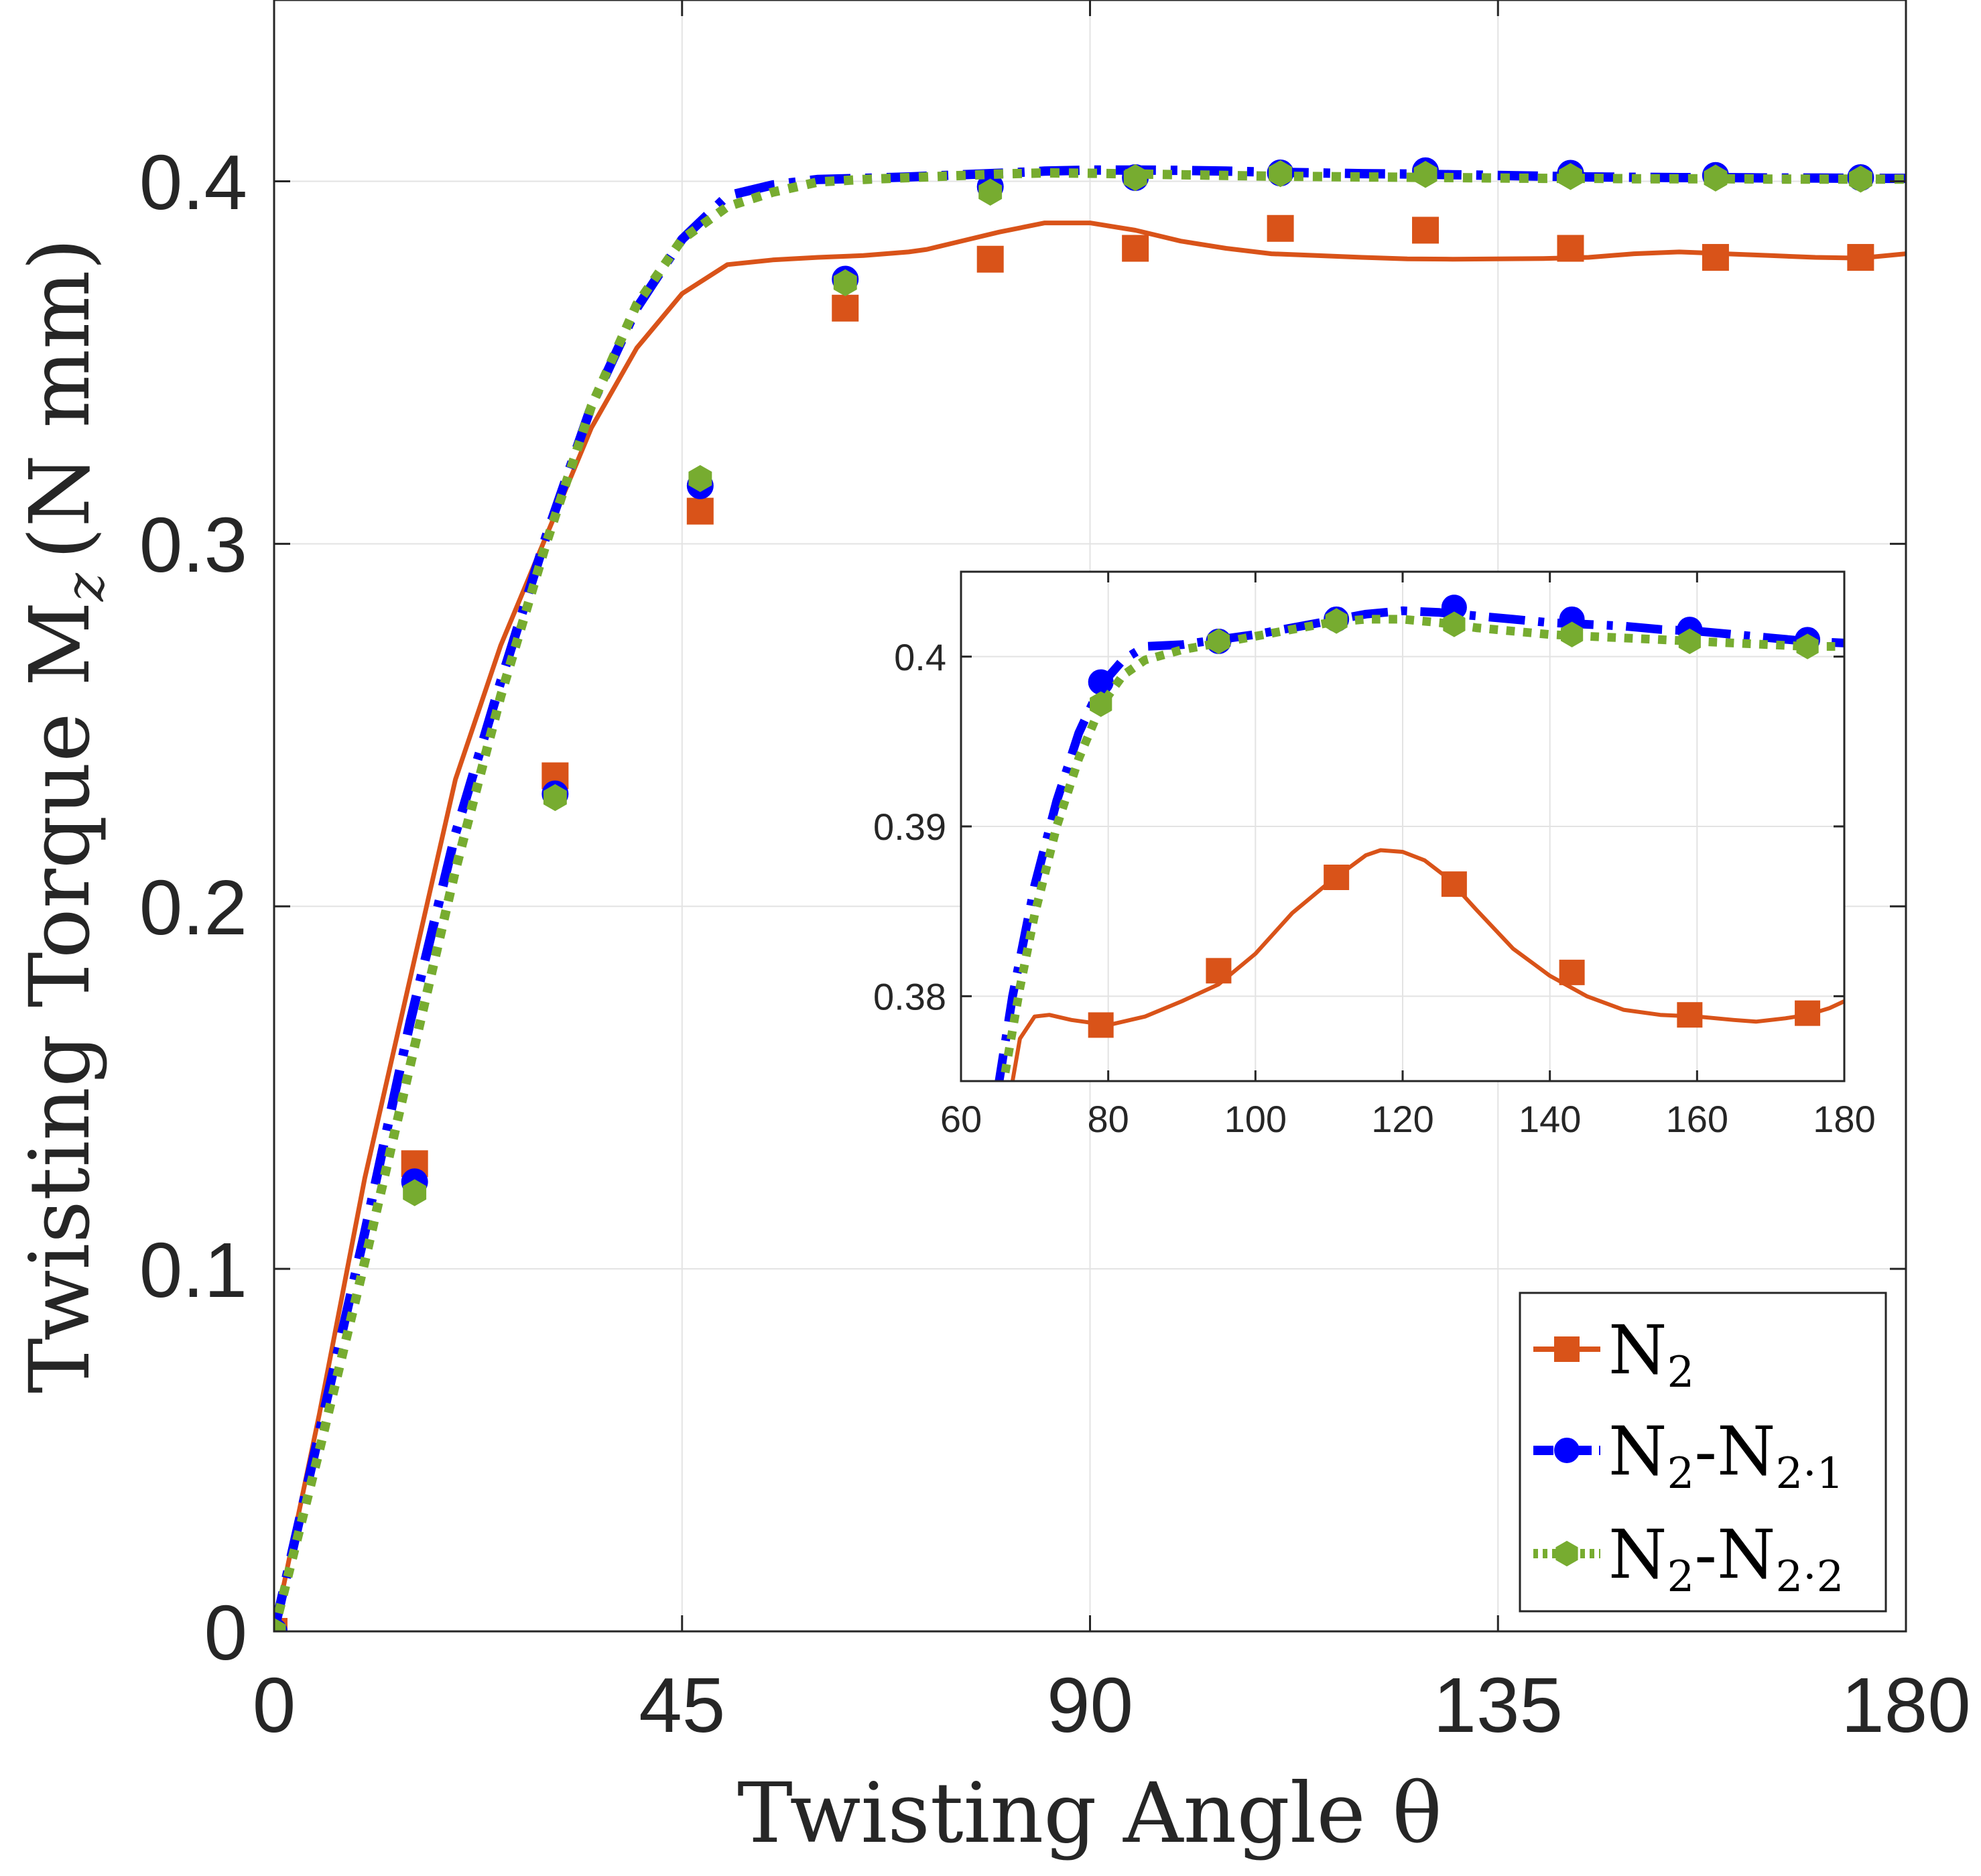 The image size is (1981, 1876). What do you see at coordinates (85, 587) in the screenshot?
I see `y-axis-title-subscript: z` at bounding box center [85, 587].